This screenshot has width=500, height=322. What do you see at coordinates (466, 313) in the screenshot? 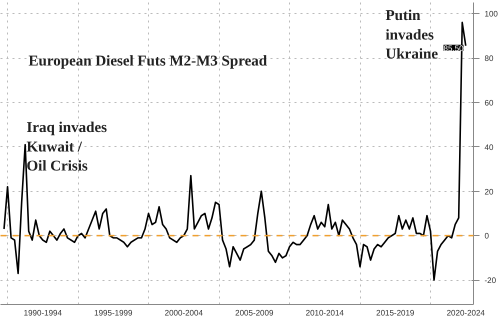
I see `x-tick-label: 2020-2024` at bounding box center [466, 313].